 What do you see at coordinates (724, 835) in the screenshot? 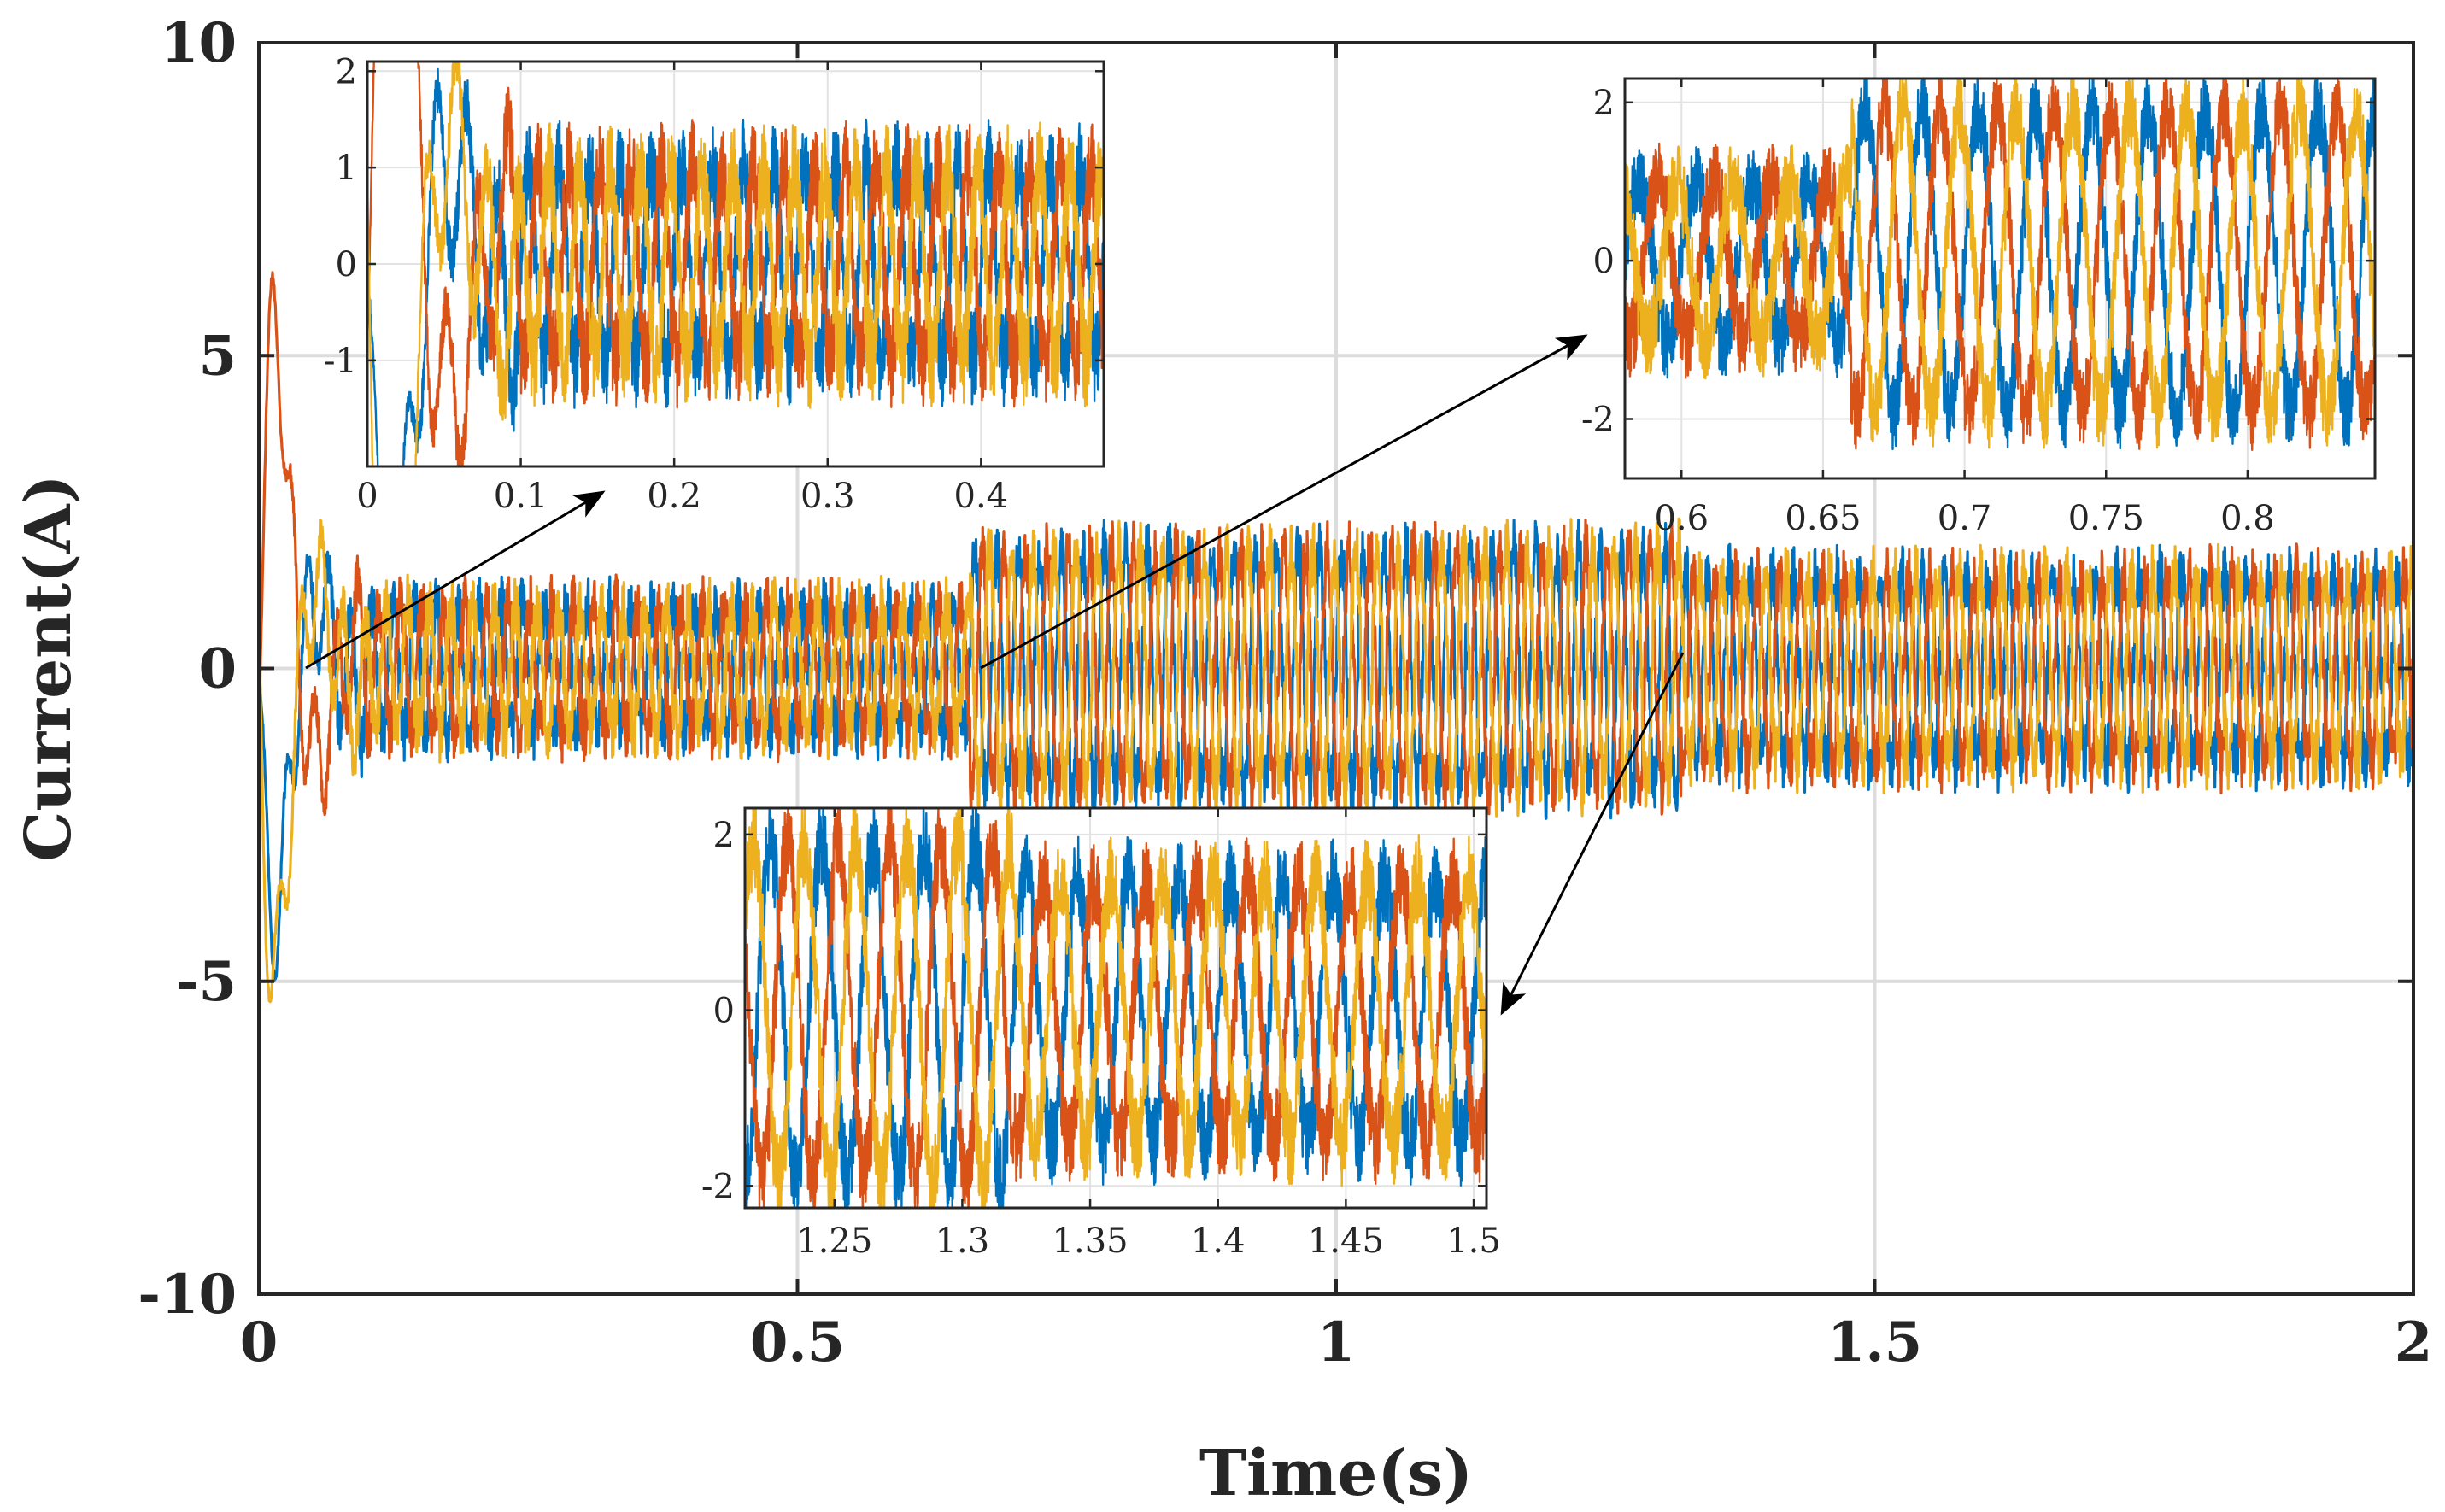
I see `inset3-y-tick-label: 2` at bounding box center [724, 835].